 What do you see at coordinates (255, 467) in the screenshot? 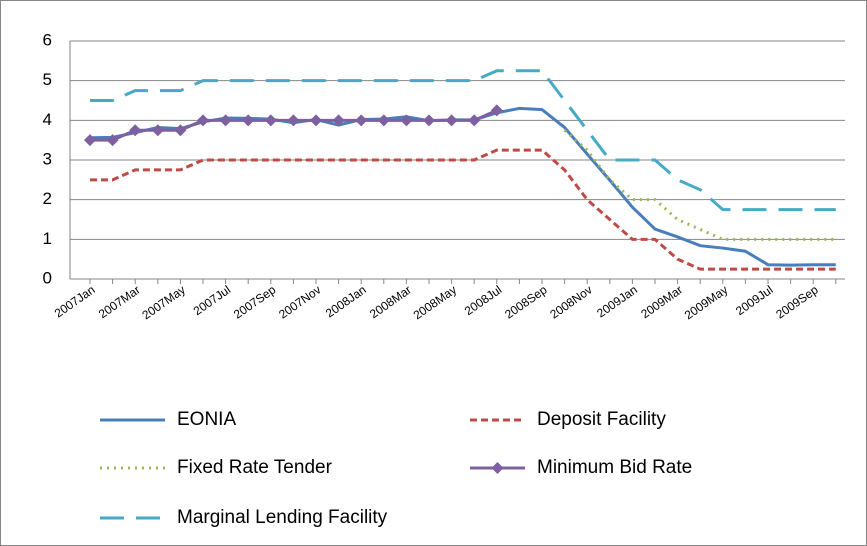
I see `legend-label: Fixed Rate Tender` at bounding box center [255, 467].